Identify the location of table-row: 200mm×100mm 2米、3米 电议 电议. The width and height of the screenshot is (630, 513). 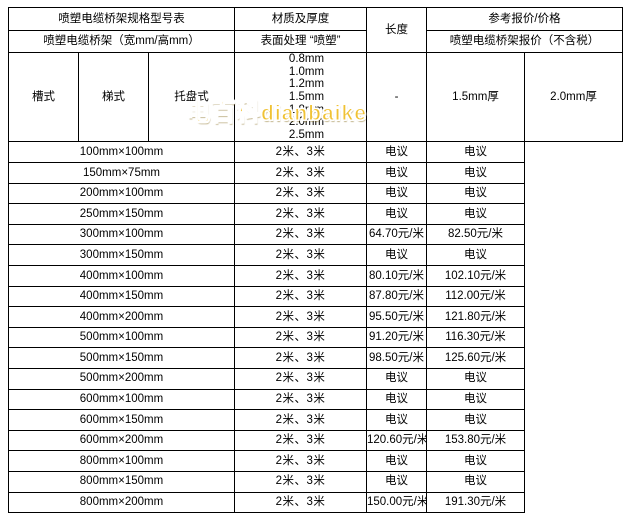
(315, 193).